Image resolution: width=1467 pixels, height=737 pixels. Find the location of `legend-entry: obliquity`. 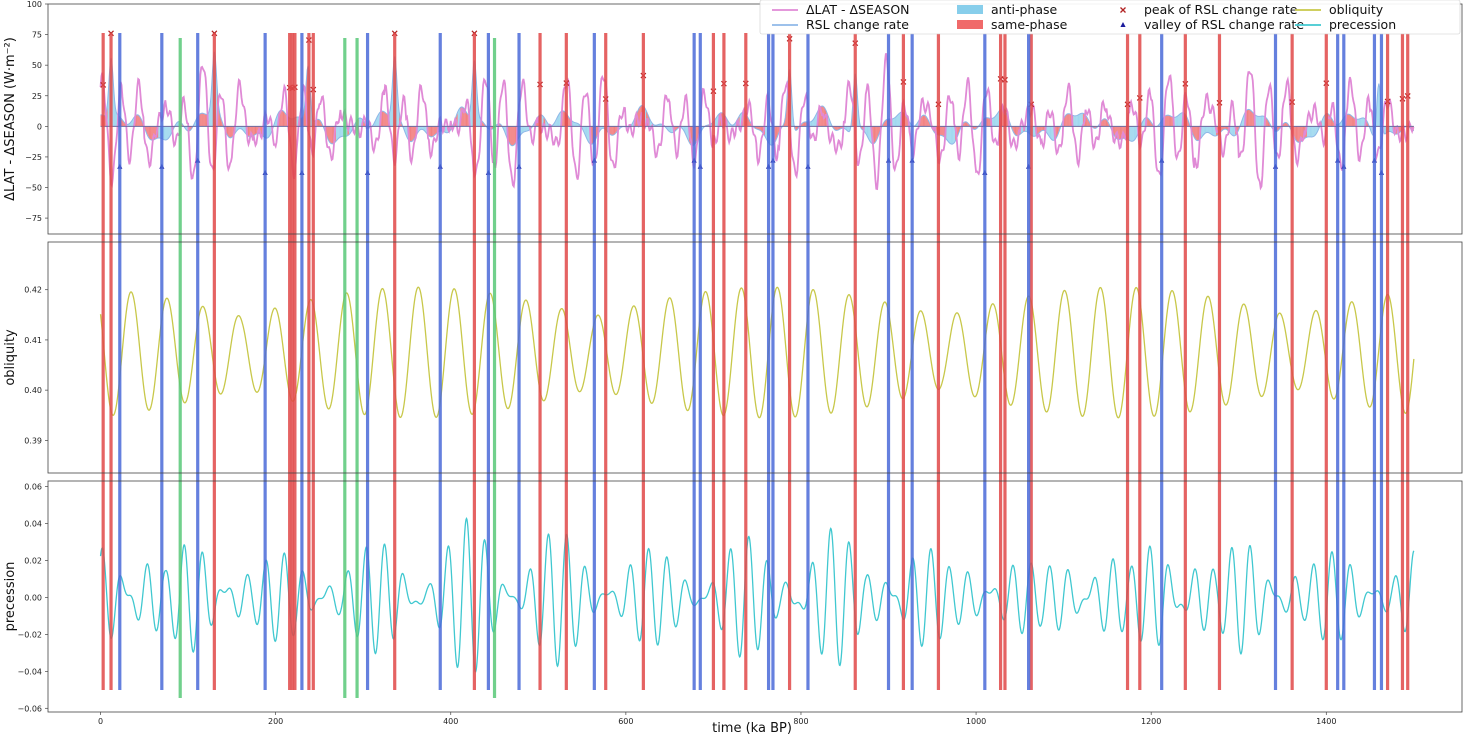

legend-entry: obliquity is located at coordinates (1339, 9).